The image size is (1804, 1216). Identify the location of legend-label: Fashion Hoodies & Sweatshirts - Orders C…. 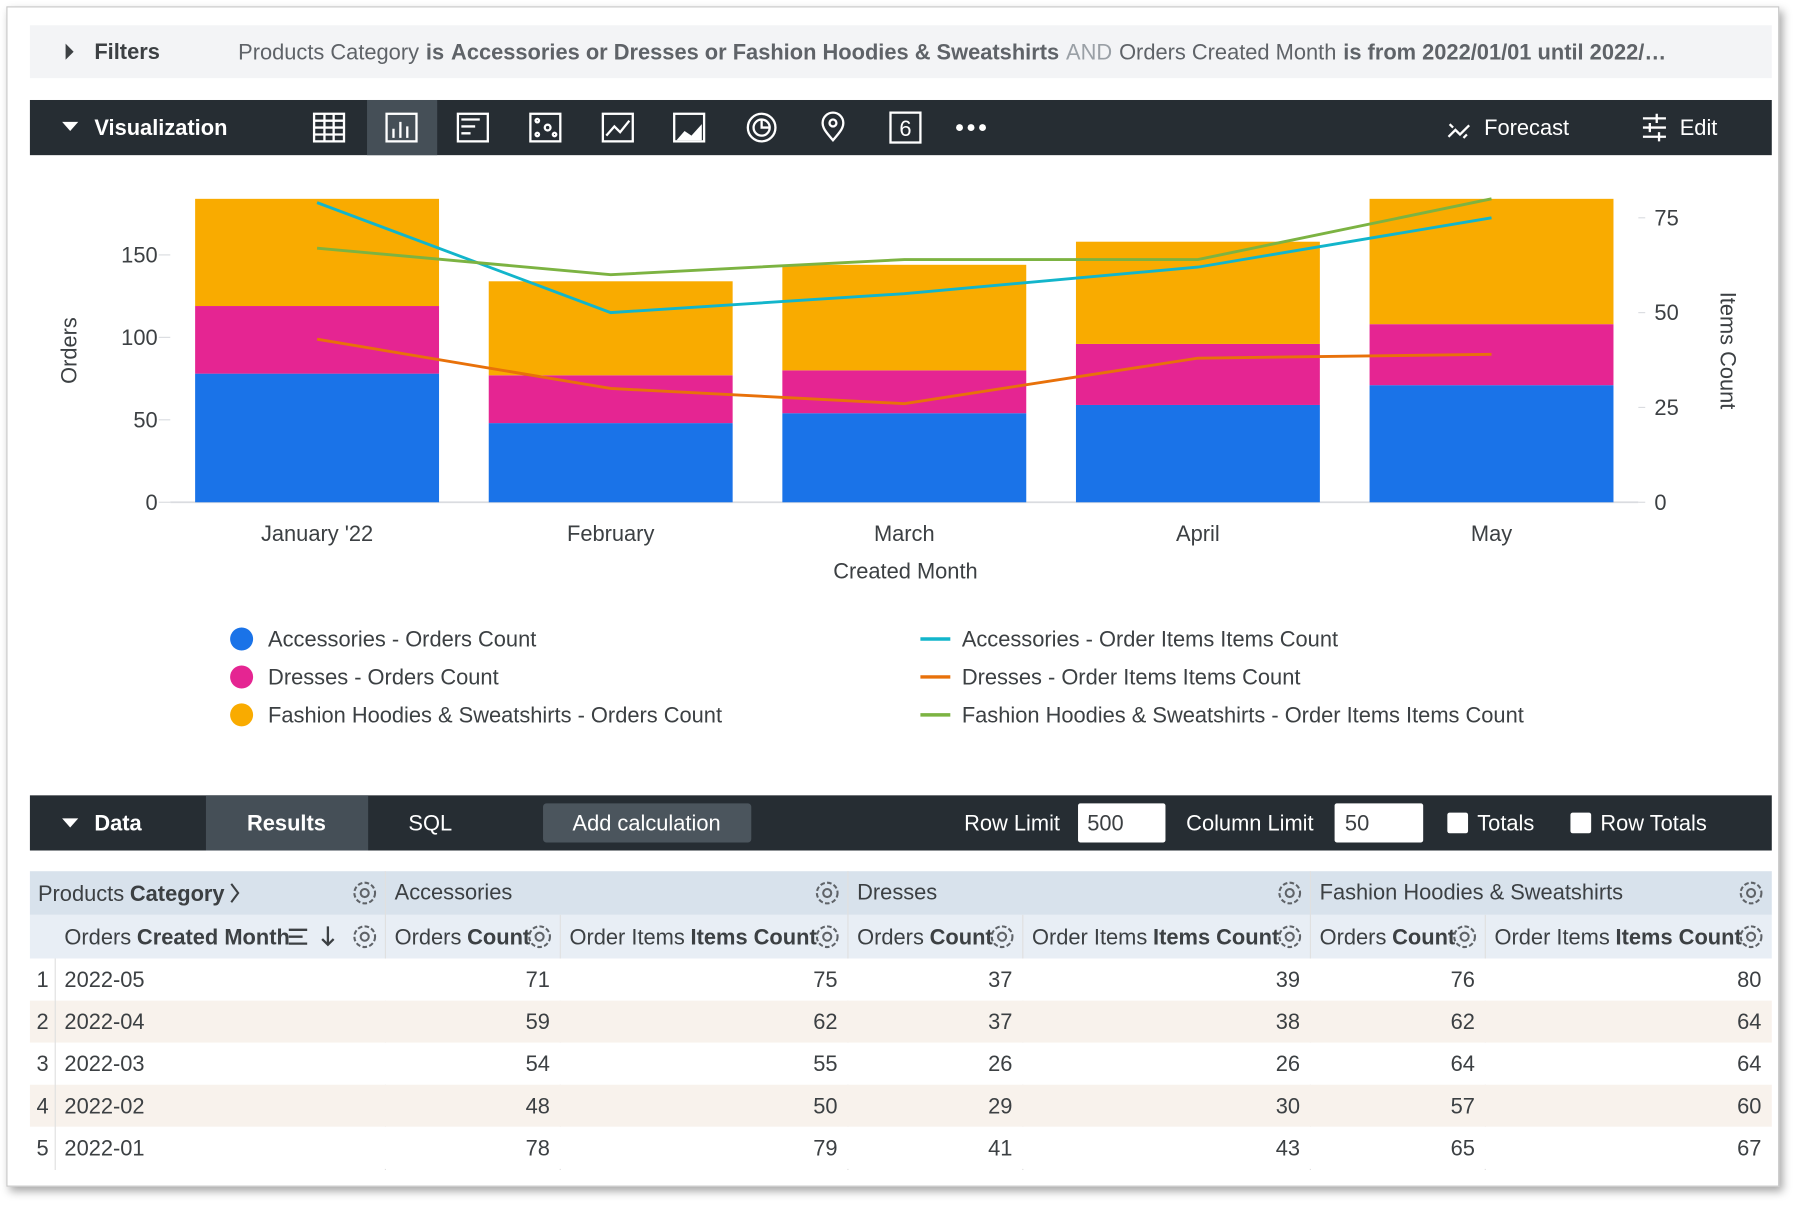
(495, 714).